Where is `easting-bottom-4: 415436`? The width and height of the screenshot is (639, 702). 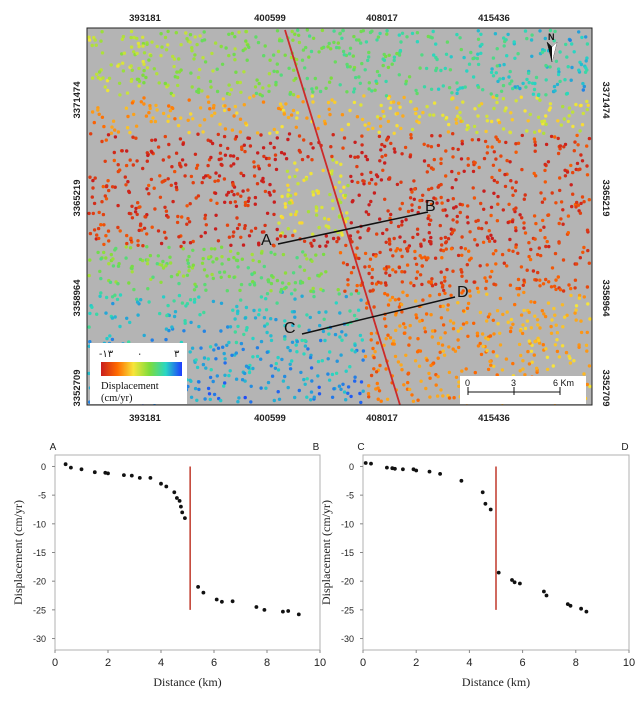
easting-bottom-4: 415436 is located at coordinates (494, 418).